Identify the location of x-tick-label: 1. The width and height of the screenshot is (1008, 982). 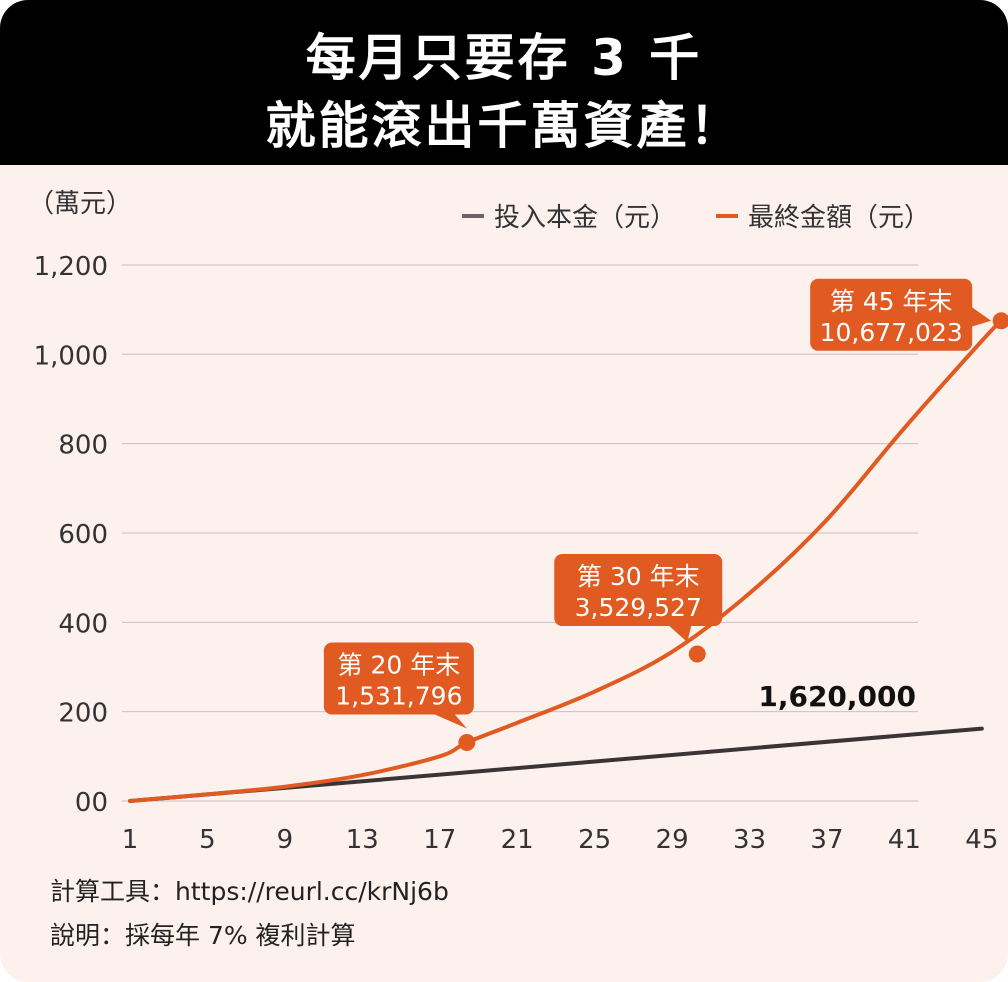
(130, 840).